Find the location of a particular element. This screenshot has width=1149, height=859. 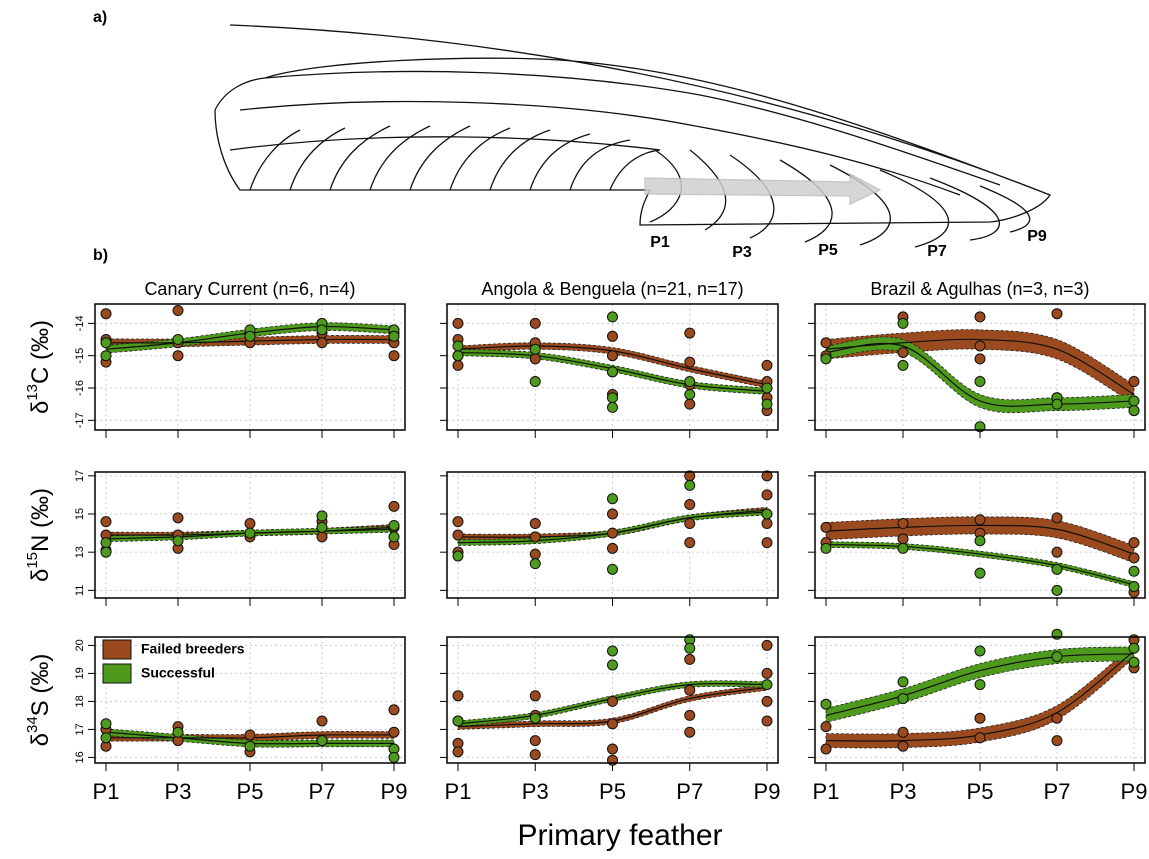

y-tick-label: 19 is located at coordinates (80, 673).